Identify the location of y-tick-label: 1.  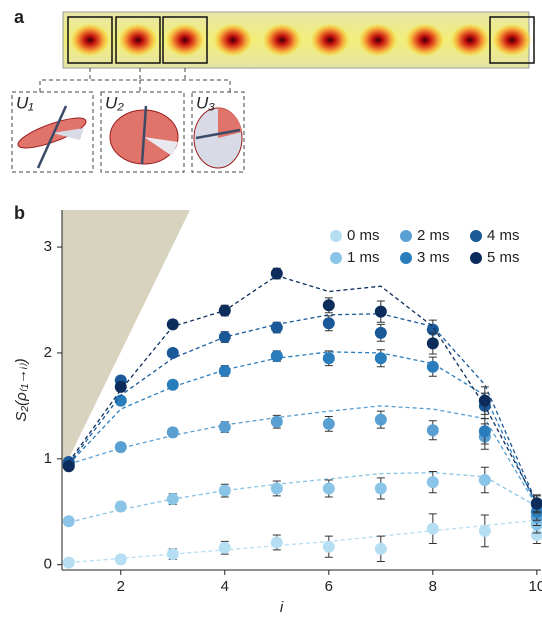
(48, 458).